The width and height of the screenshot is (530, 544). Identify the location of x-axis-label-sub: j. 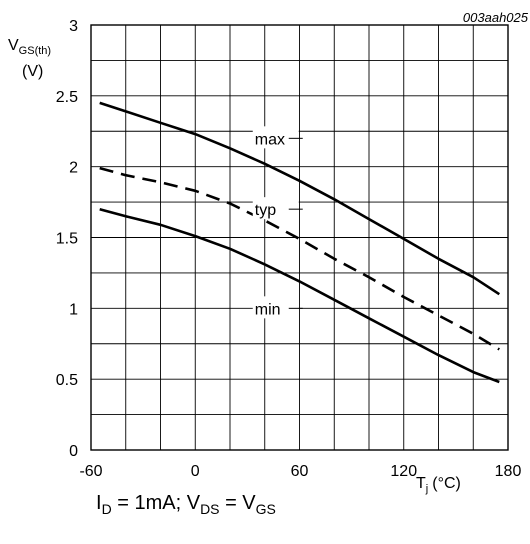
(426, 489).